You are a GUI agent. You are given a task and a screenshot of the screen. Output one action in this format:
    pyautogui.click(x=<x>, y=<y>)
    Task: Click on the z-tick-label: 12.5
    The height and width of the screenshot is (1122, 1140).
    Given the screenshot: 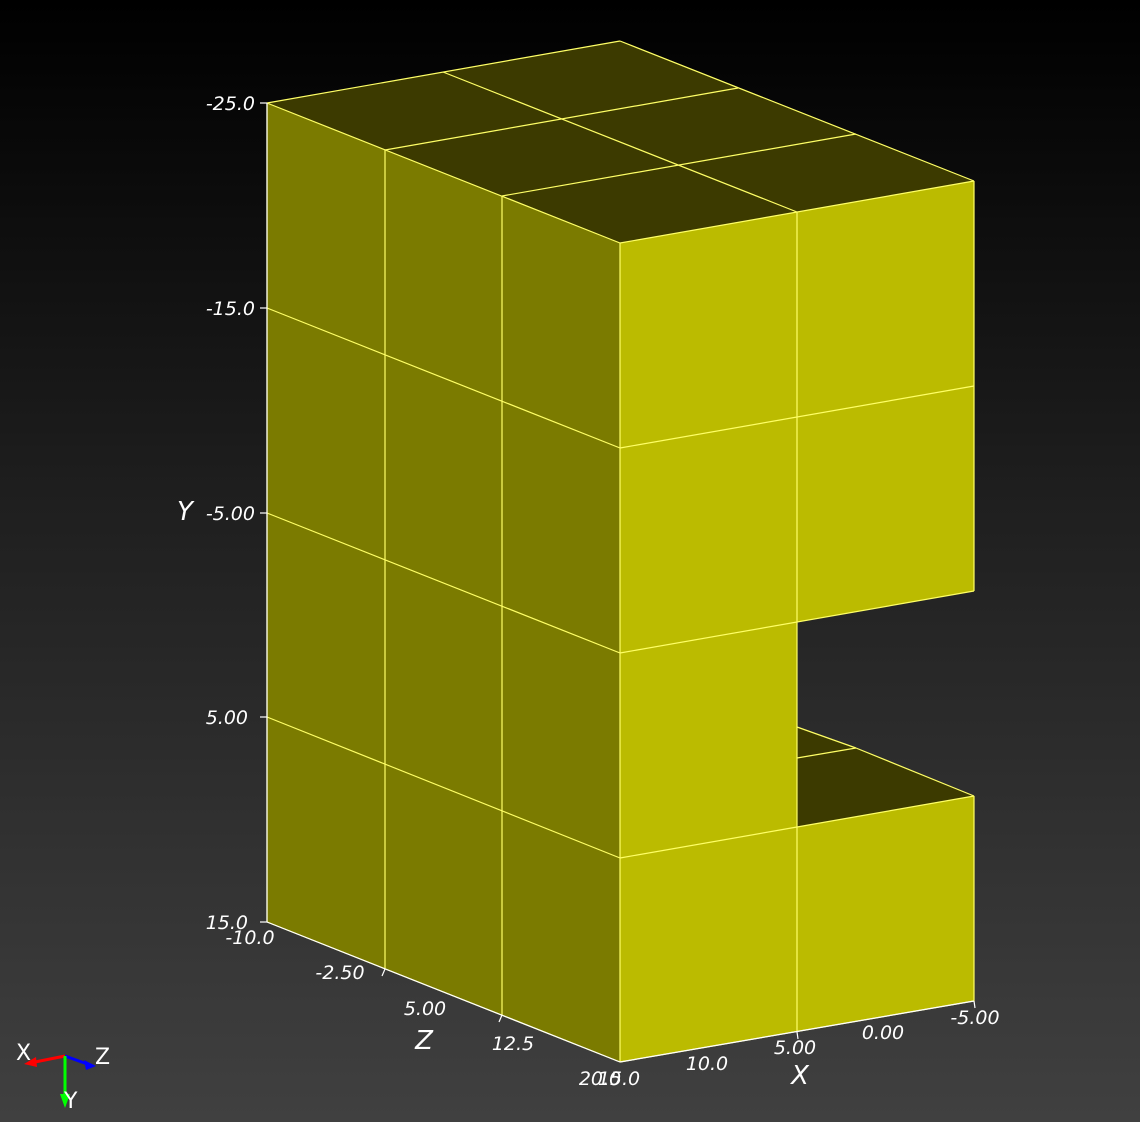 What is the action you would take?
    pyautogui.click(x=513, y=1044)
    